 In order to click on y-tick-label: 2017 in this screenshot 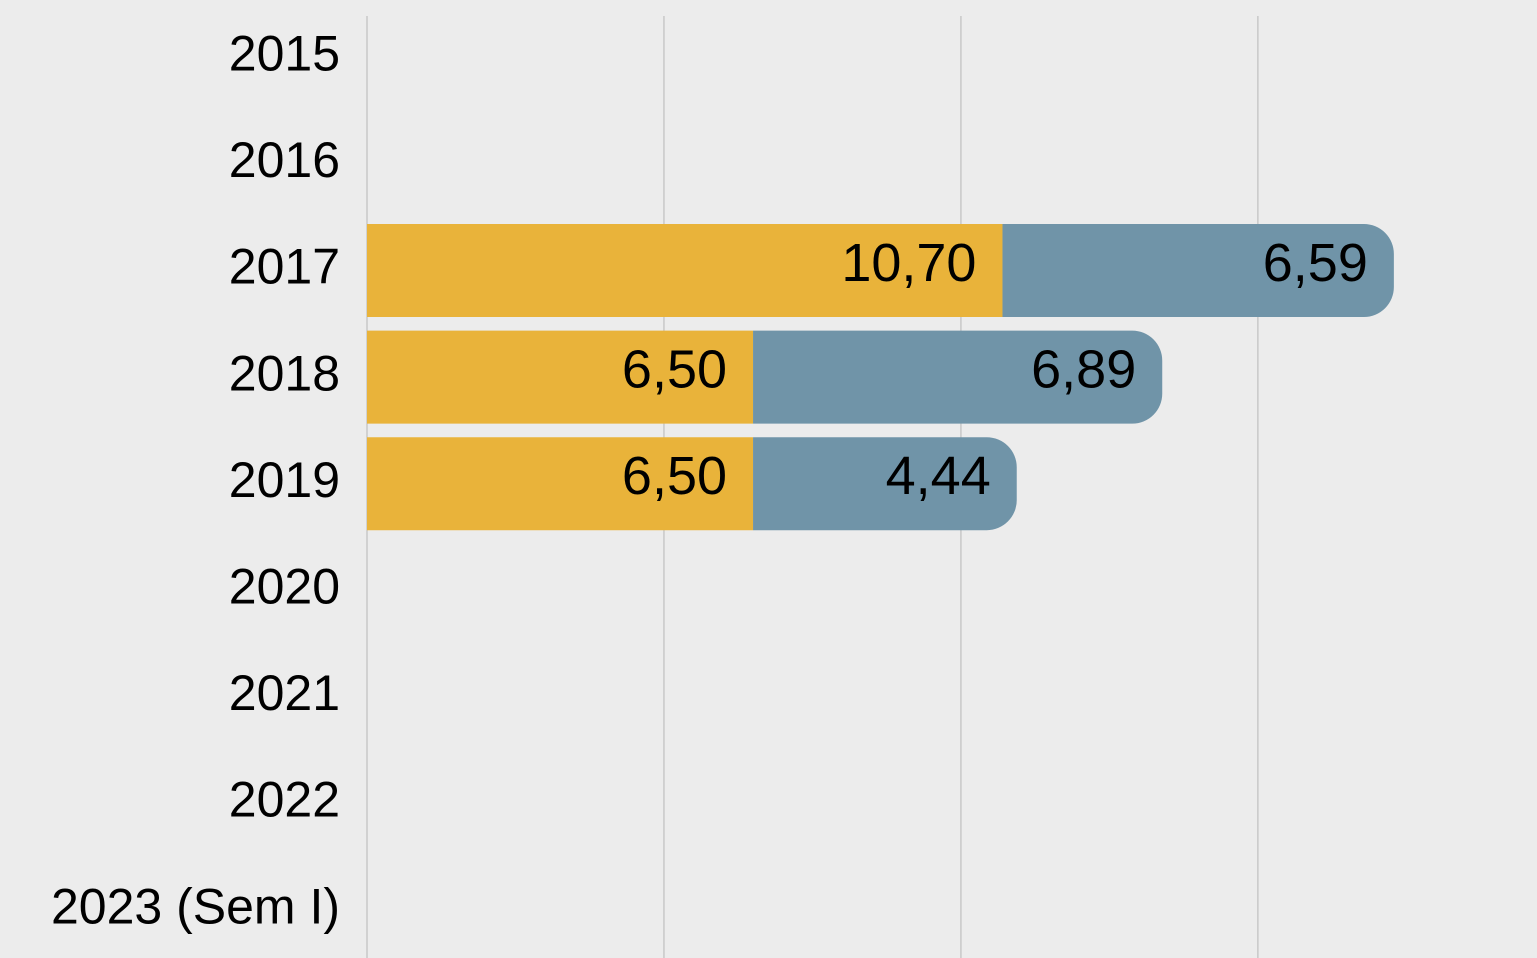, I will do `click(284, 267)`.